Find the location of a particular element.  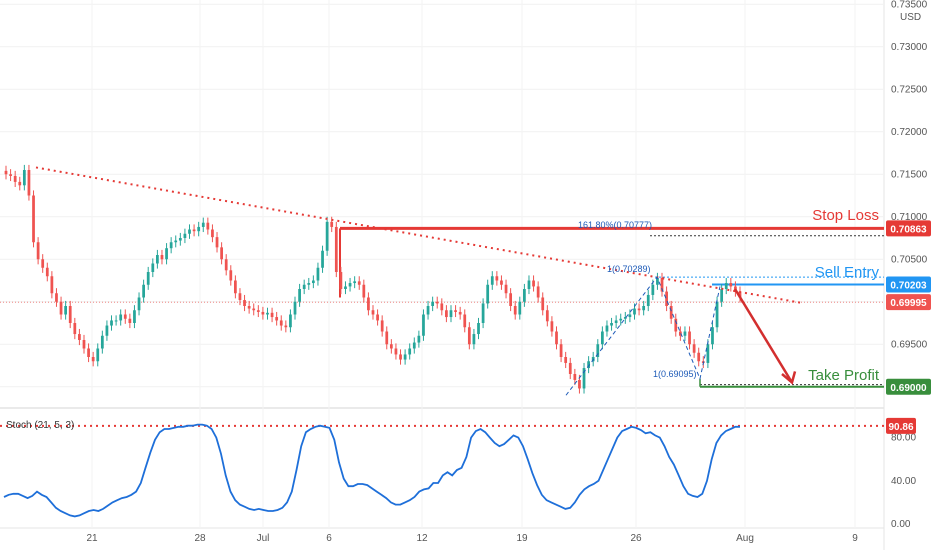

stoch-tick-label: 80.00 is located at coordinates (903, 438).